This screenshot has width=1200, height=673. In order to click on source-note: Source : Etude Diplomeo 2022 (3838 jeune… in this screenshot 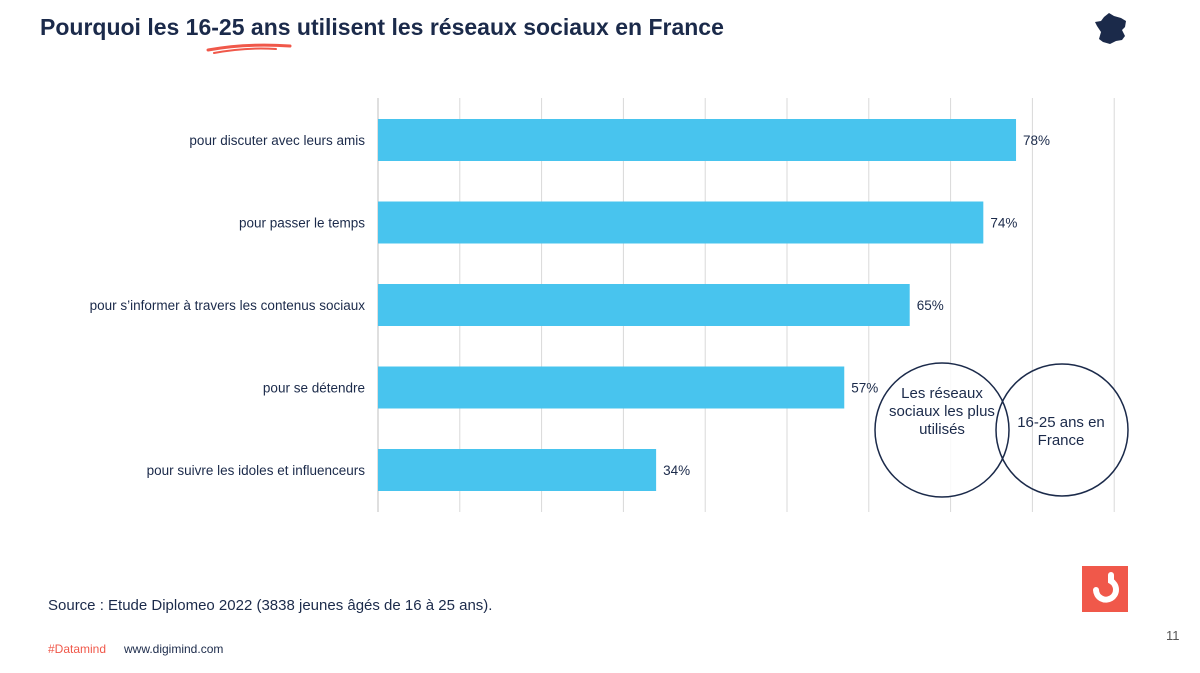, I will do `click(270, 605)`.